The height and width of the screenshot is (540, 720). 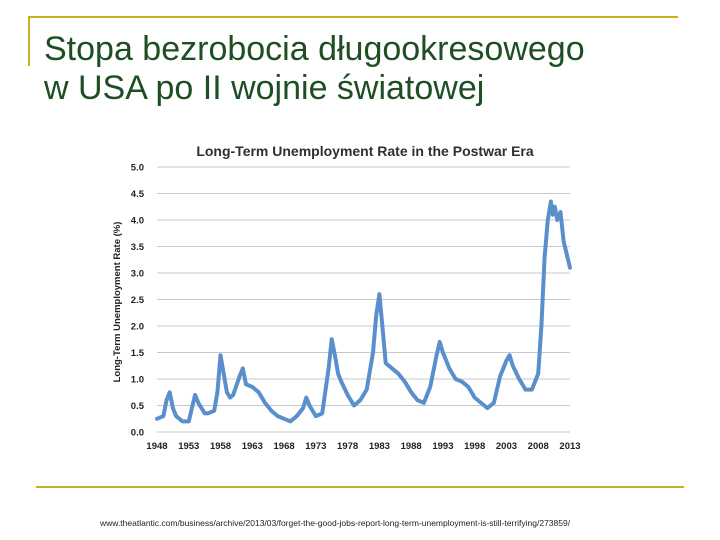 What do you see at coordinates (138, 194) in the screenshot?
I see `y-tick-label: 4.5` at bounding box center [138, 194].